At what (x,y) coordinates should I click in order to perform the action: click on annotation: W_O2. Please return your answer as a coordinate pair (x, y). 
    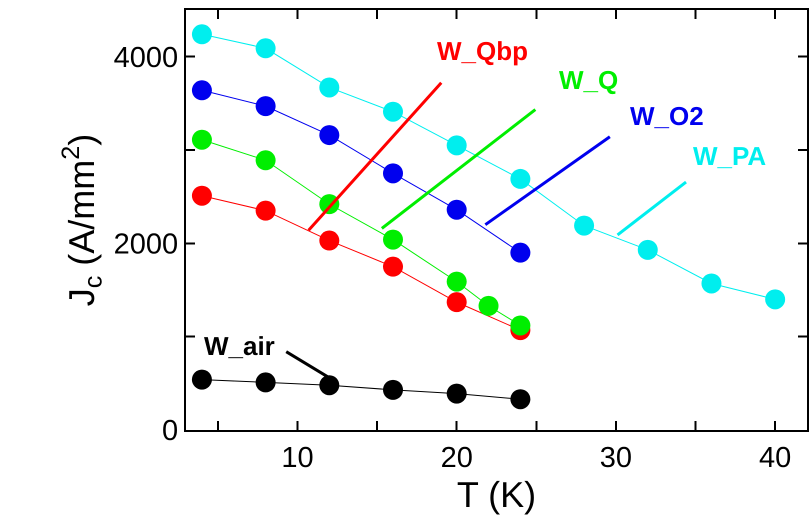
    Looking at the image, I should click on (667, 116).